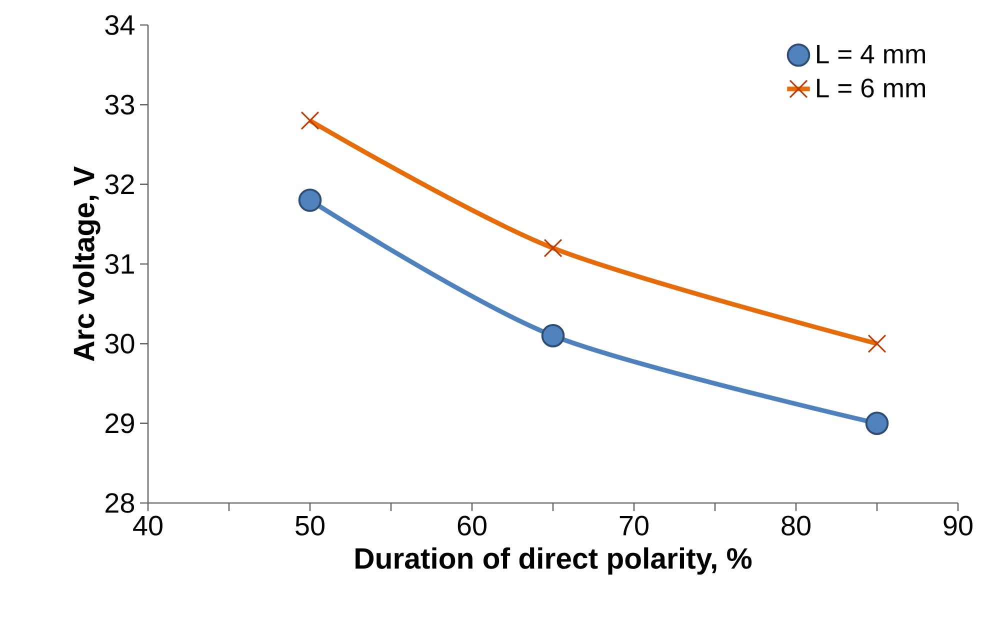 Image resolution: width=982 pixels, height=627 pixels. I want to click on y-tick-label: 34, so click(119, 25).